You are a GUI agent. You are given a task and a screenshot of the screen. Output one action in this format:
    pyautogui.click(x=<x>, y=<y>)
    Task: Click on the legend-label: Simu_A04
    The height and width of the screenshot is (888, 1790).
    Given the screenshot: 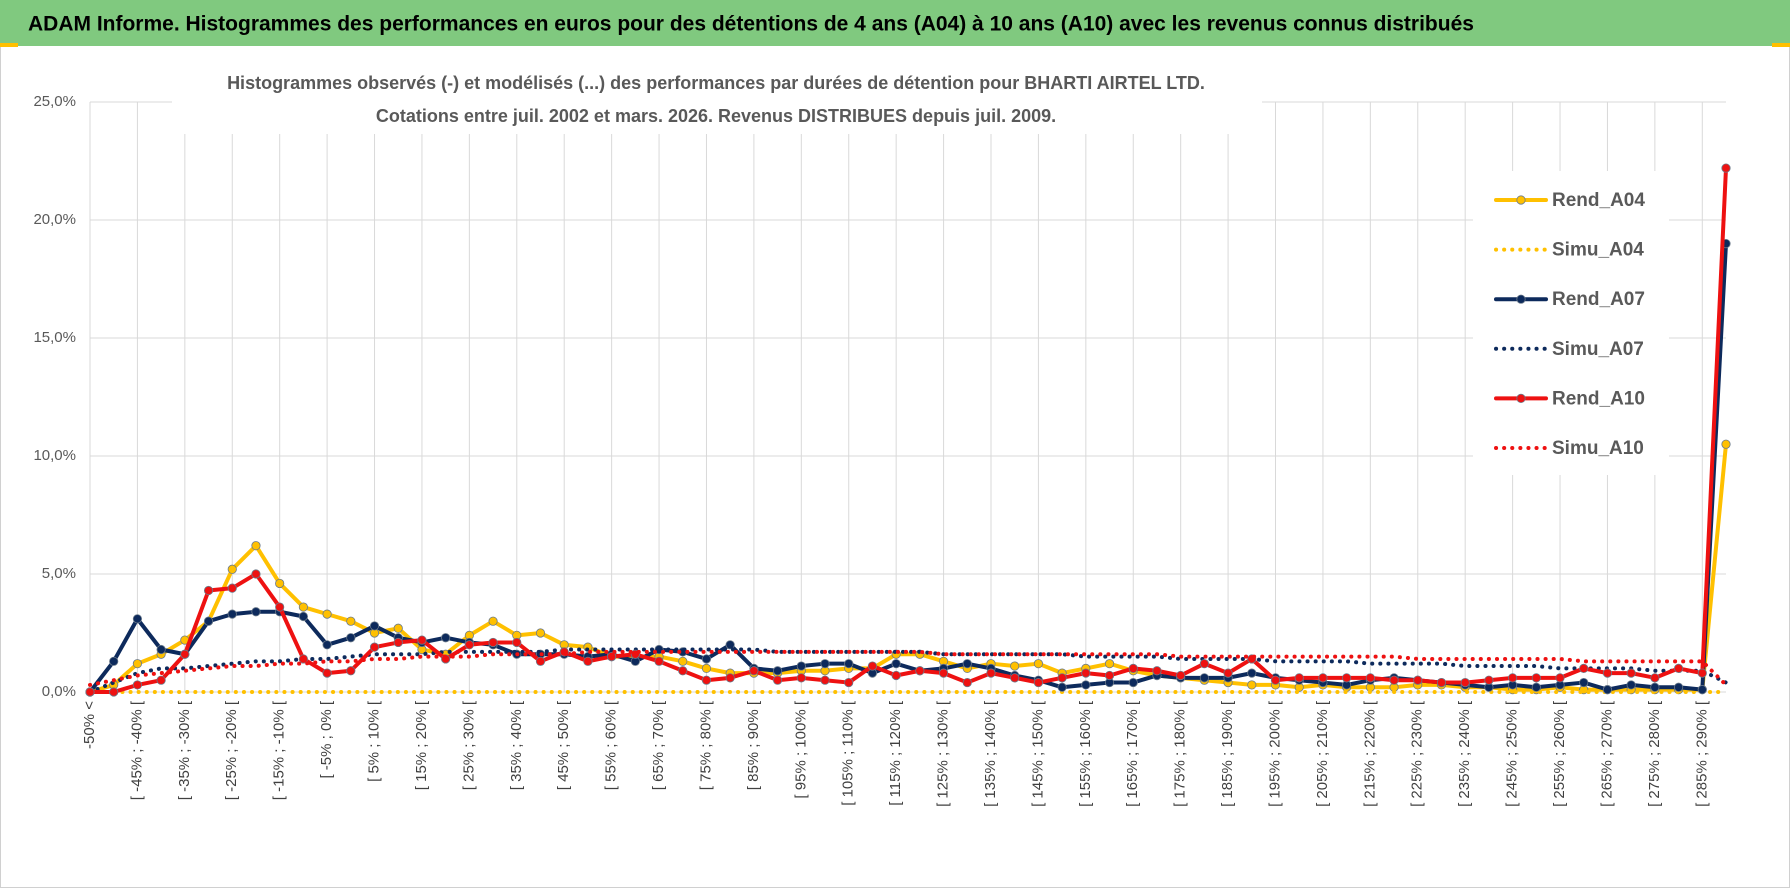 What is the action you would take?
    pyautogui.click(x=1598, y=250)
    